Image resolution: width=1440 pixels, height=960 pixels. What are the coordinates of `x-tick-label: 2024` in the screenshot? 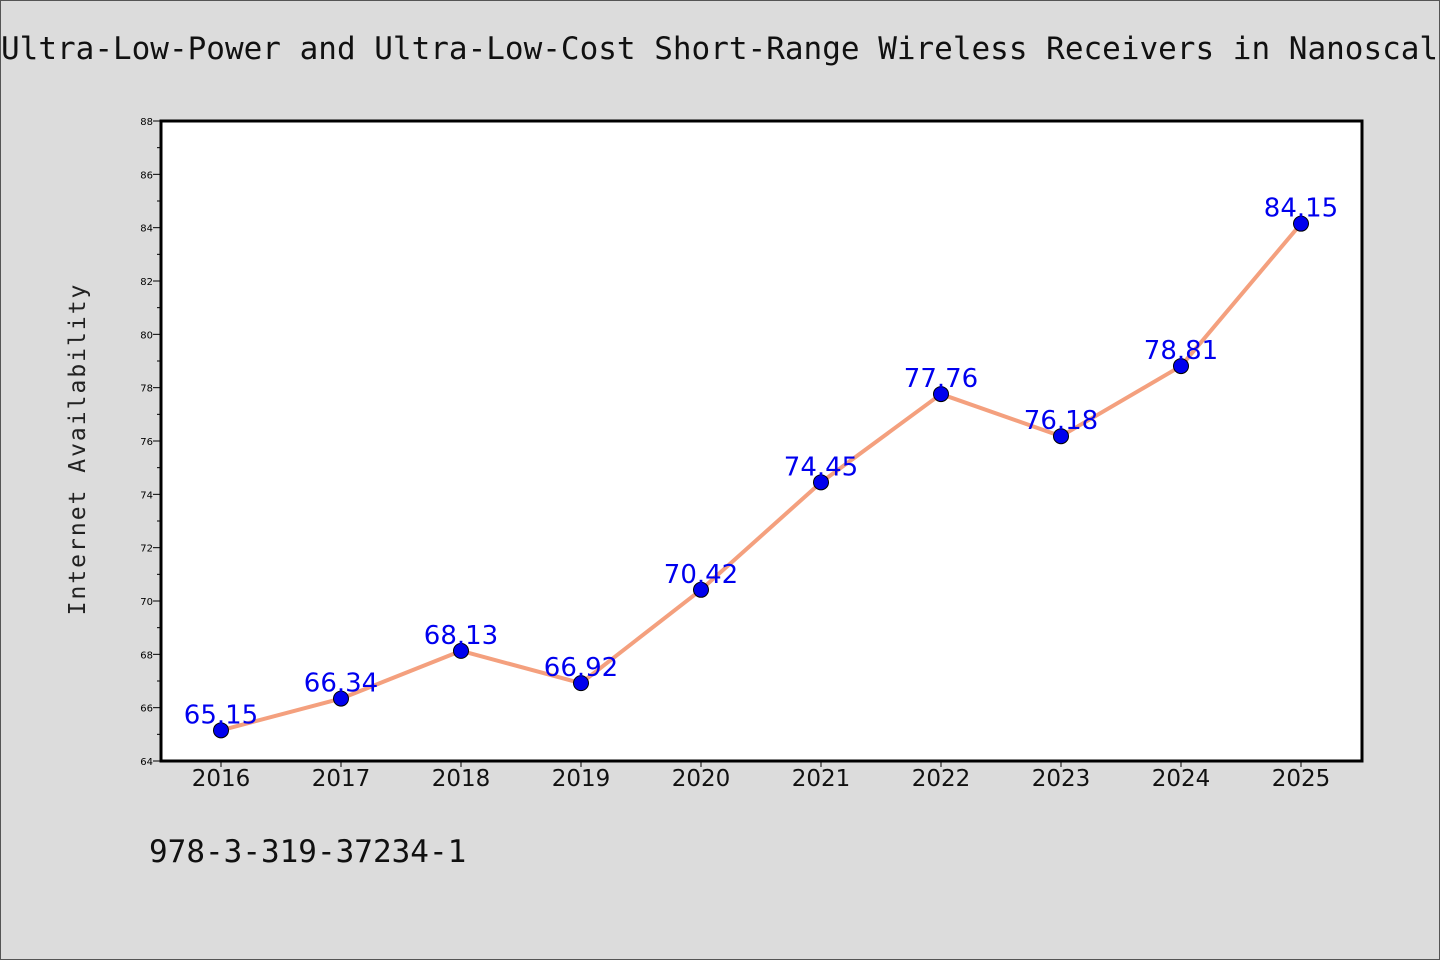 It's located at (1181, 779).